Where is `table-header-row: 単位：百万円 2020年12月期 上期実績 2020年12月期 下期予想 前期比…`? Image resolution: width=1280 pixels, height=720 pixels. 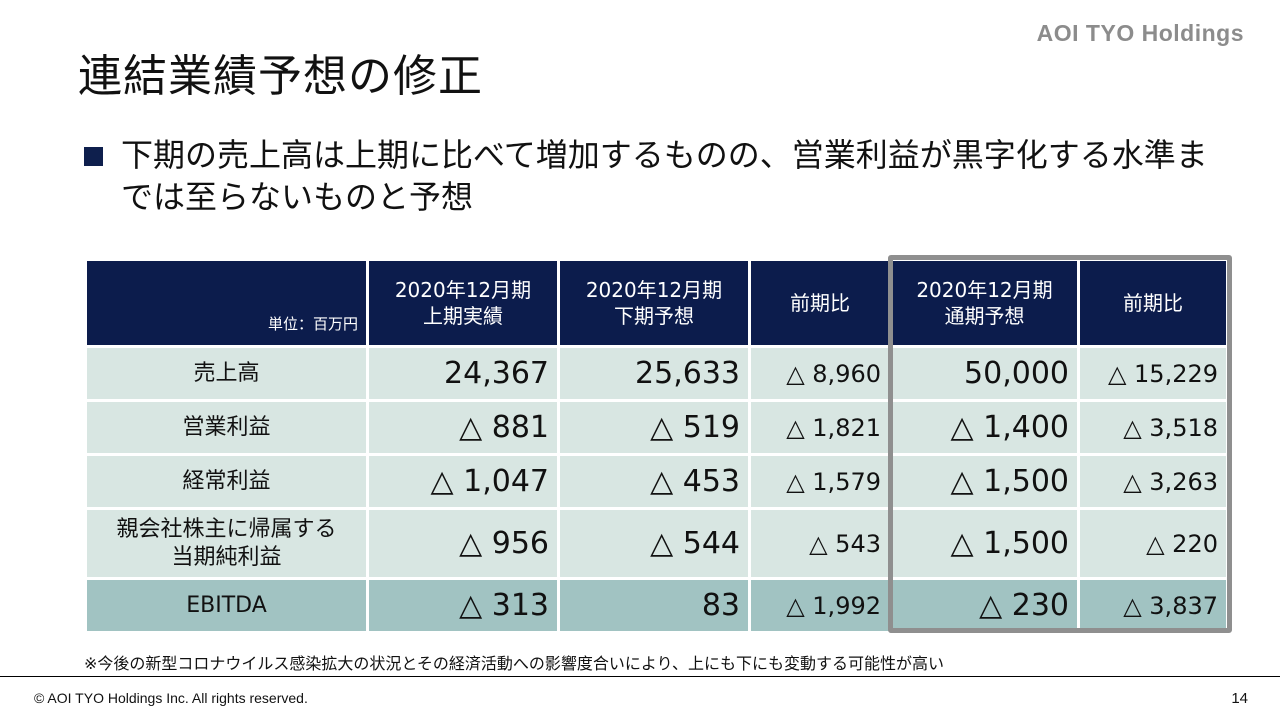 table-header-row: 単位：百万円 2020年12月期 上期実績 2020年12月期 下期予想 前期比… is located at coordinates (656, 303).